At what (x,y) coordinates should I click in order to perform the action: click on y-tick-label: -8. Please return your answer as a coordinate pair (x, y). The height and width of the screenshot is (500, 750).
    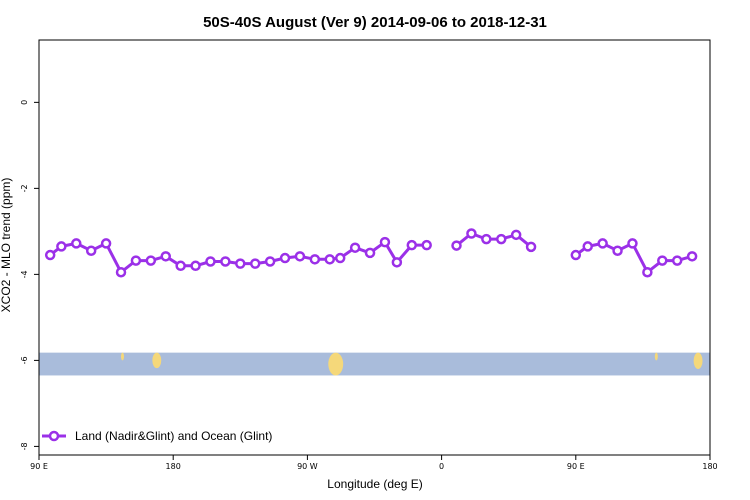
    Looking at the image, I should click on (24, 446).